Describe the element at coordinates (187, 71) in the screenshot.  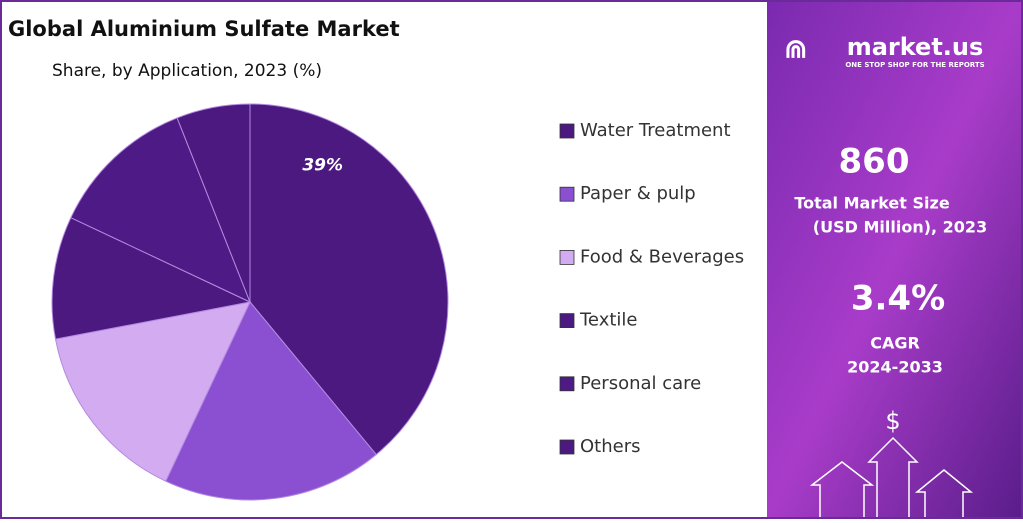
I see `chart-subtitle: Share, by Application, 2023 (%)` at that location.